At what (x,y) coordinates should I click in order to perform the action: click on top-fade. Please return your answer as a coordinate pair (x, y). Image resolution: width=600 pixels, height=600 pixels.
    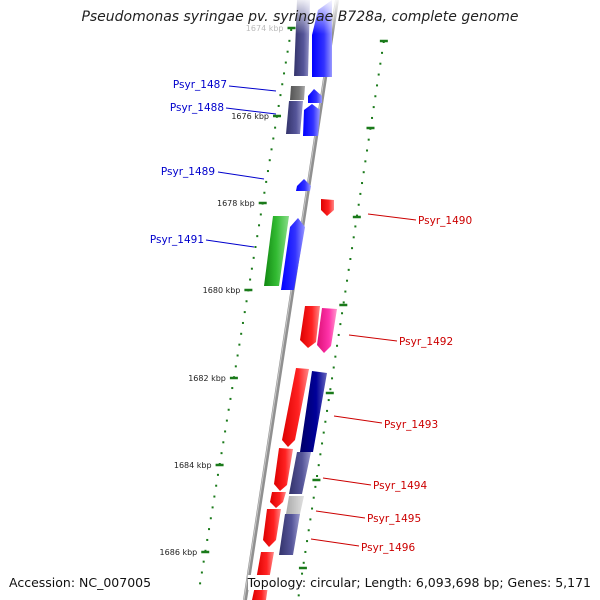
    Looking at the image, I should click on (300, 17).